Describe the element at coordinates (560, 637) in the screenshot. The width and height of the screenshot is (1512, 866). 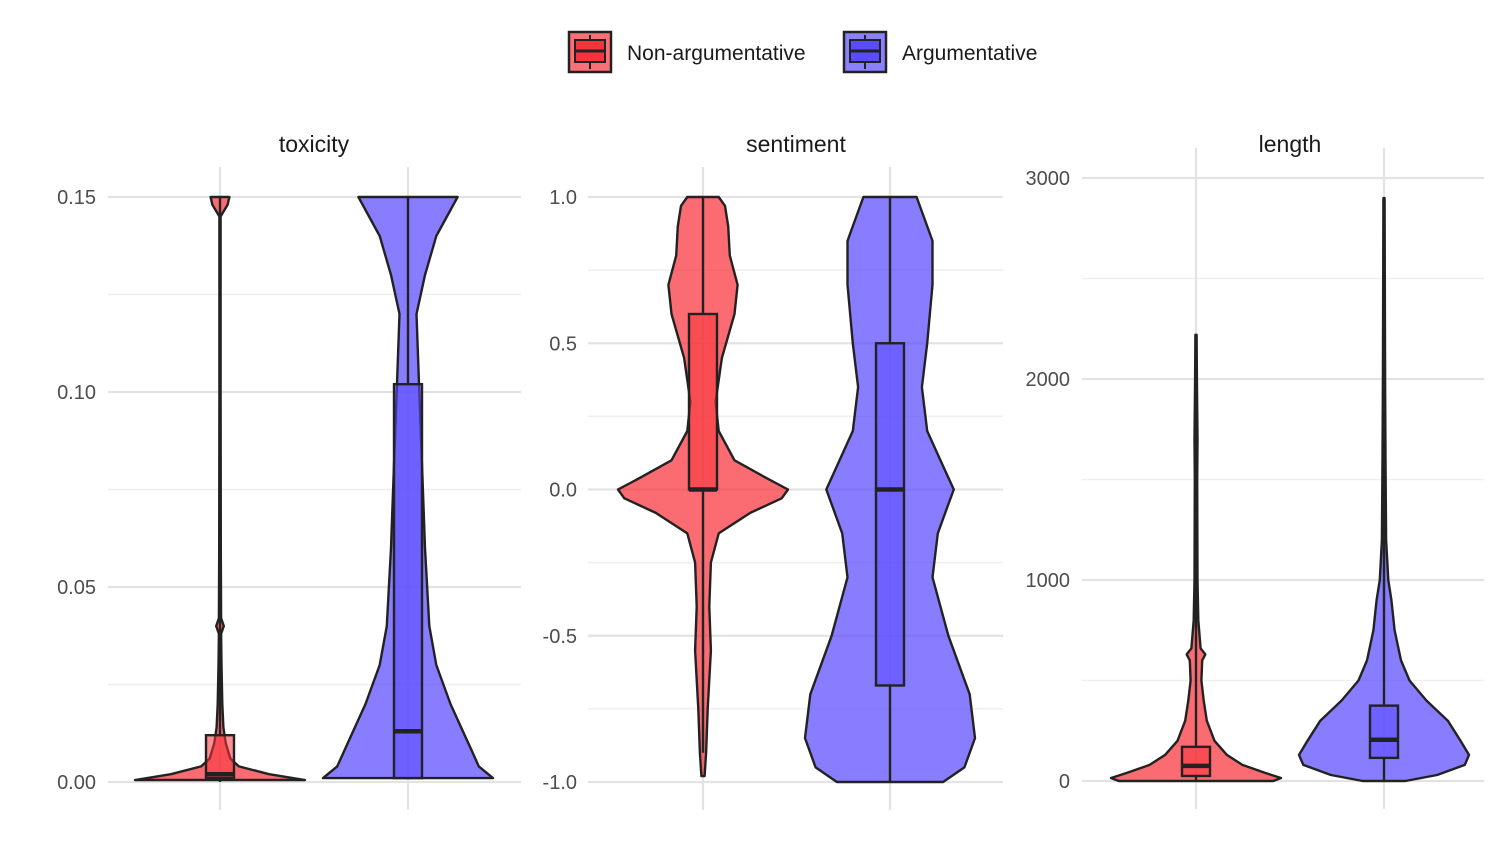
I see `y-tick-label: -0.5` at that location.